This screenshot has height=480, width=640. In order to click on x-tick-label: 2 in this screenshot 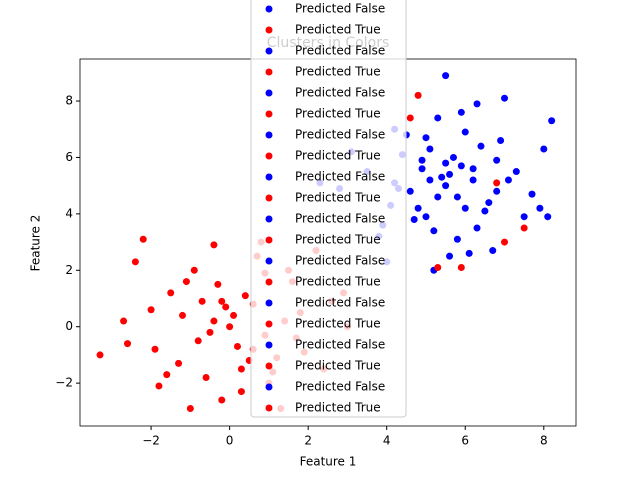, I will do `click(308, 441)`.